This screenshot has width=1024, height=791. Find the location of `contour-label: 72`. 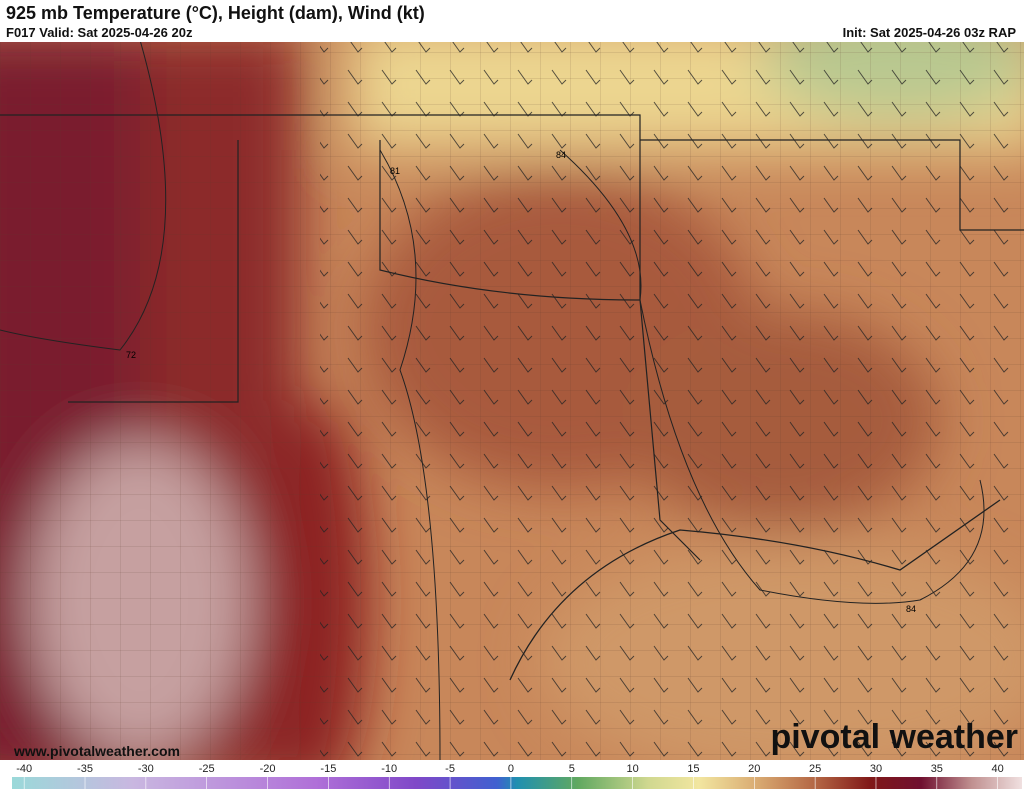

contour-label: 72 is located at coordinates (131, 355).